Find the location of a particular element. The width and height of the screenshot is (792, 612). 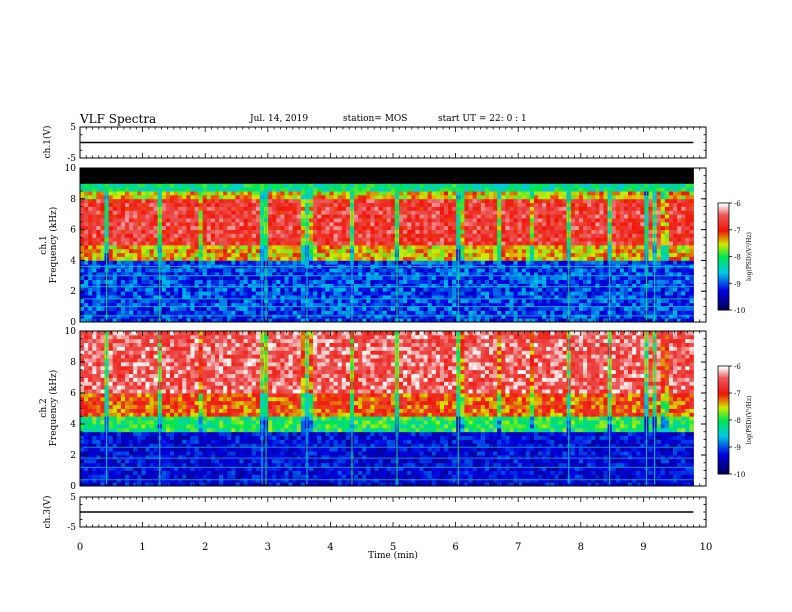

xtick-label: 7 is located at coordinates (518, 547).